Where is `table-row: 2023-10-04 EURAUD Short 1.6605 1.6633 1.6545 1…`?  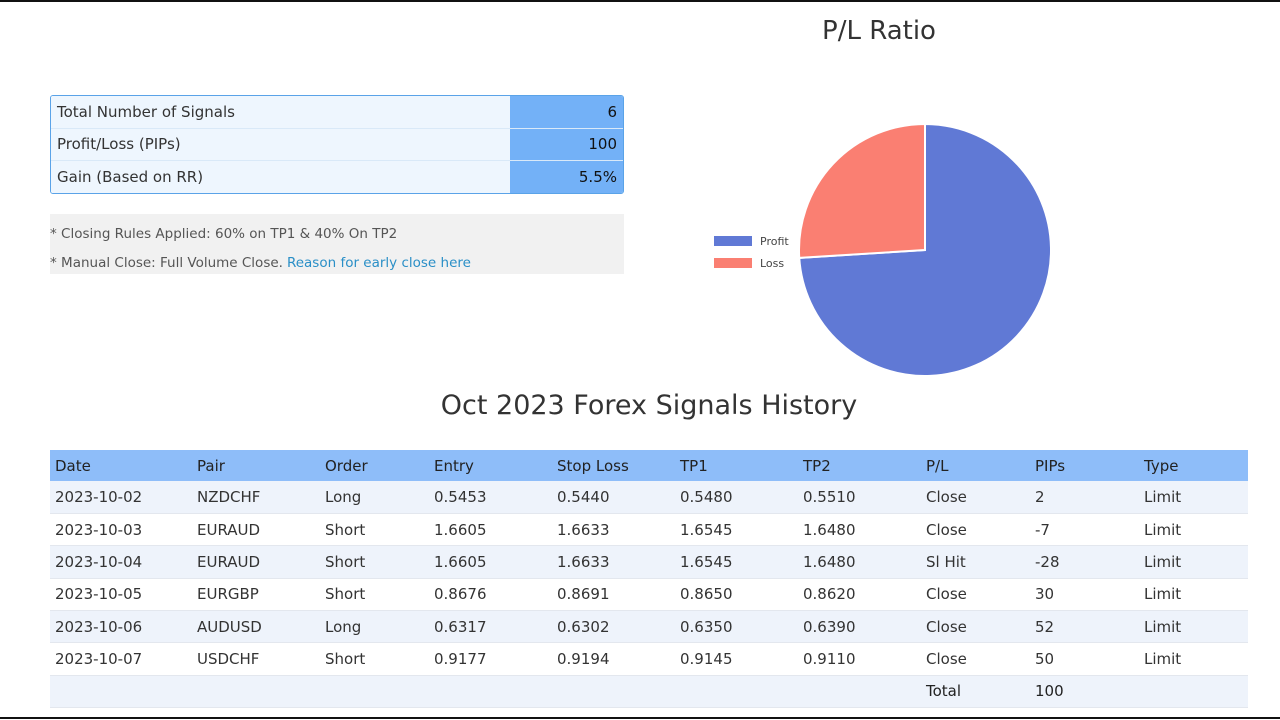 table-row: 2023-10-04 EURAUD Short 1.6605 1.6633 1.6545 1… is located at coordinates (649, 562).